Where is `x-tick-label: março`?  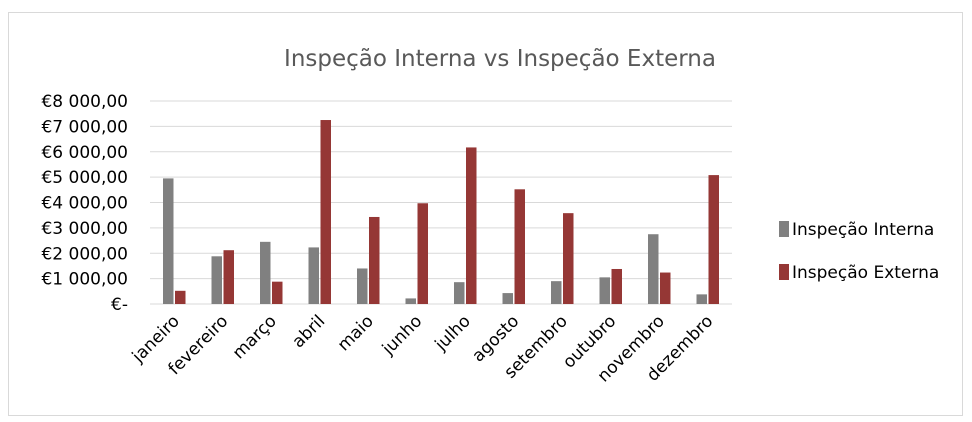 x-tick-label: março is located at coordinates (255, 337).